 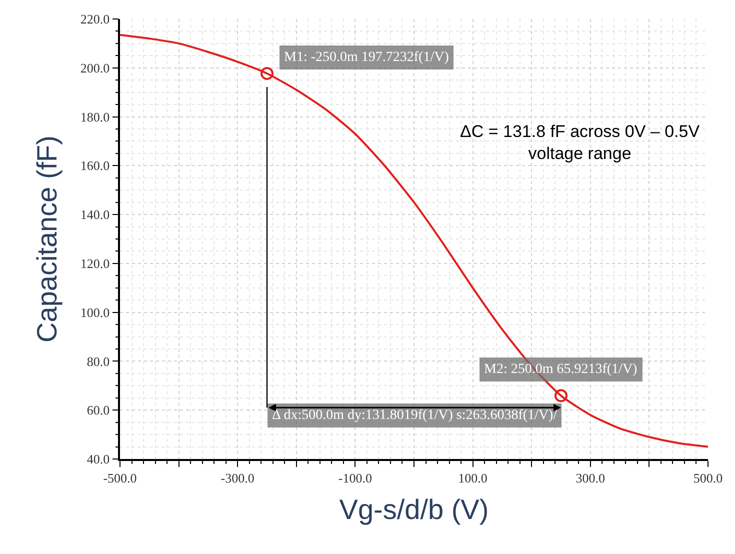 What do you see at coordinates (355, 478) in the screenshot?
I see `x-tick-label: -100.0` at bounding box center [355, 478].